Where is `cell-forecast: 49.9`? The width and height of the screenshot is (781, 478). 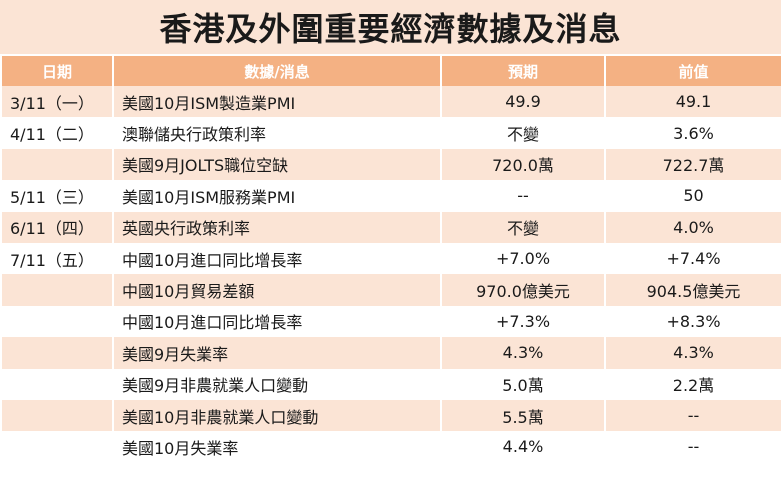 cell-forecast: 49.9 is located at coordinates (523, 102).